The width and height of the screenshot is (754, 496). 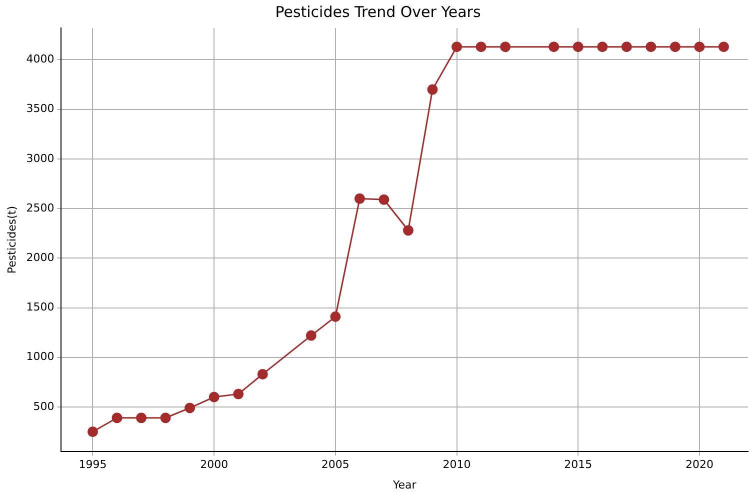 I want to click on x-tick-label: 1995, so click(x=92, y=465).